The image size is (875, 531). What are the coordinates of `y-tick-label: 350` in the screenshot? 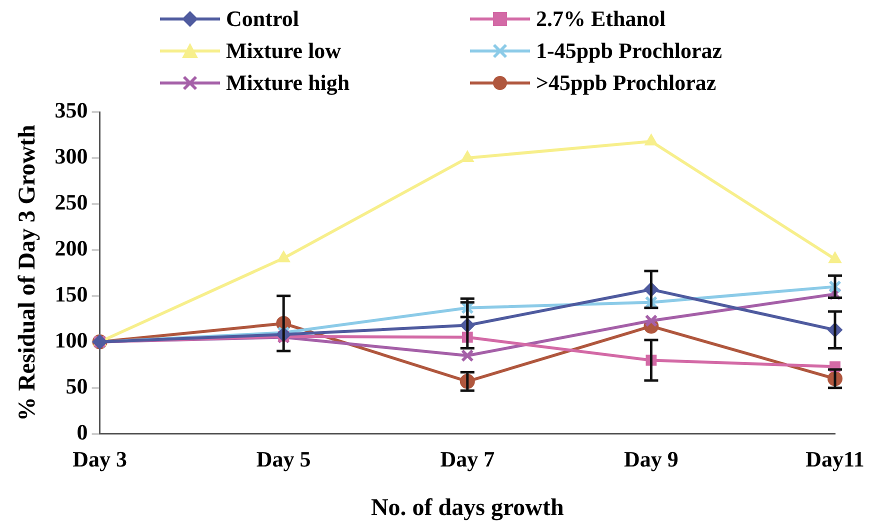 It's located at (71, 110).